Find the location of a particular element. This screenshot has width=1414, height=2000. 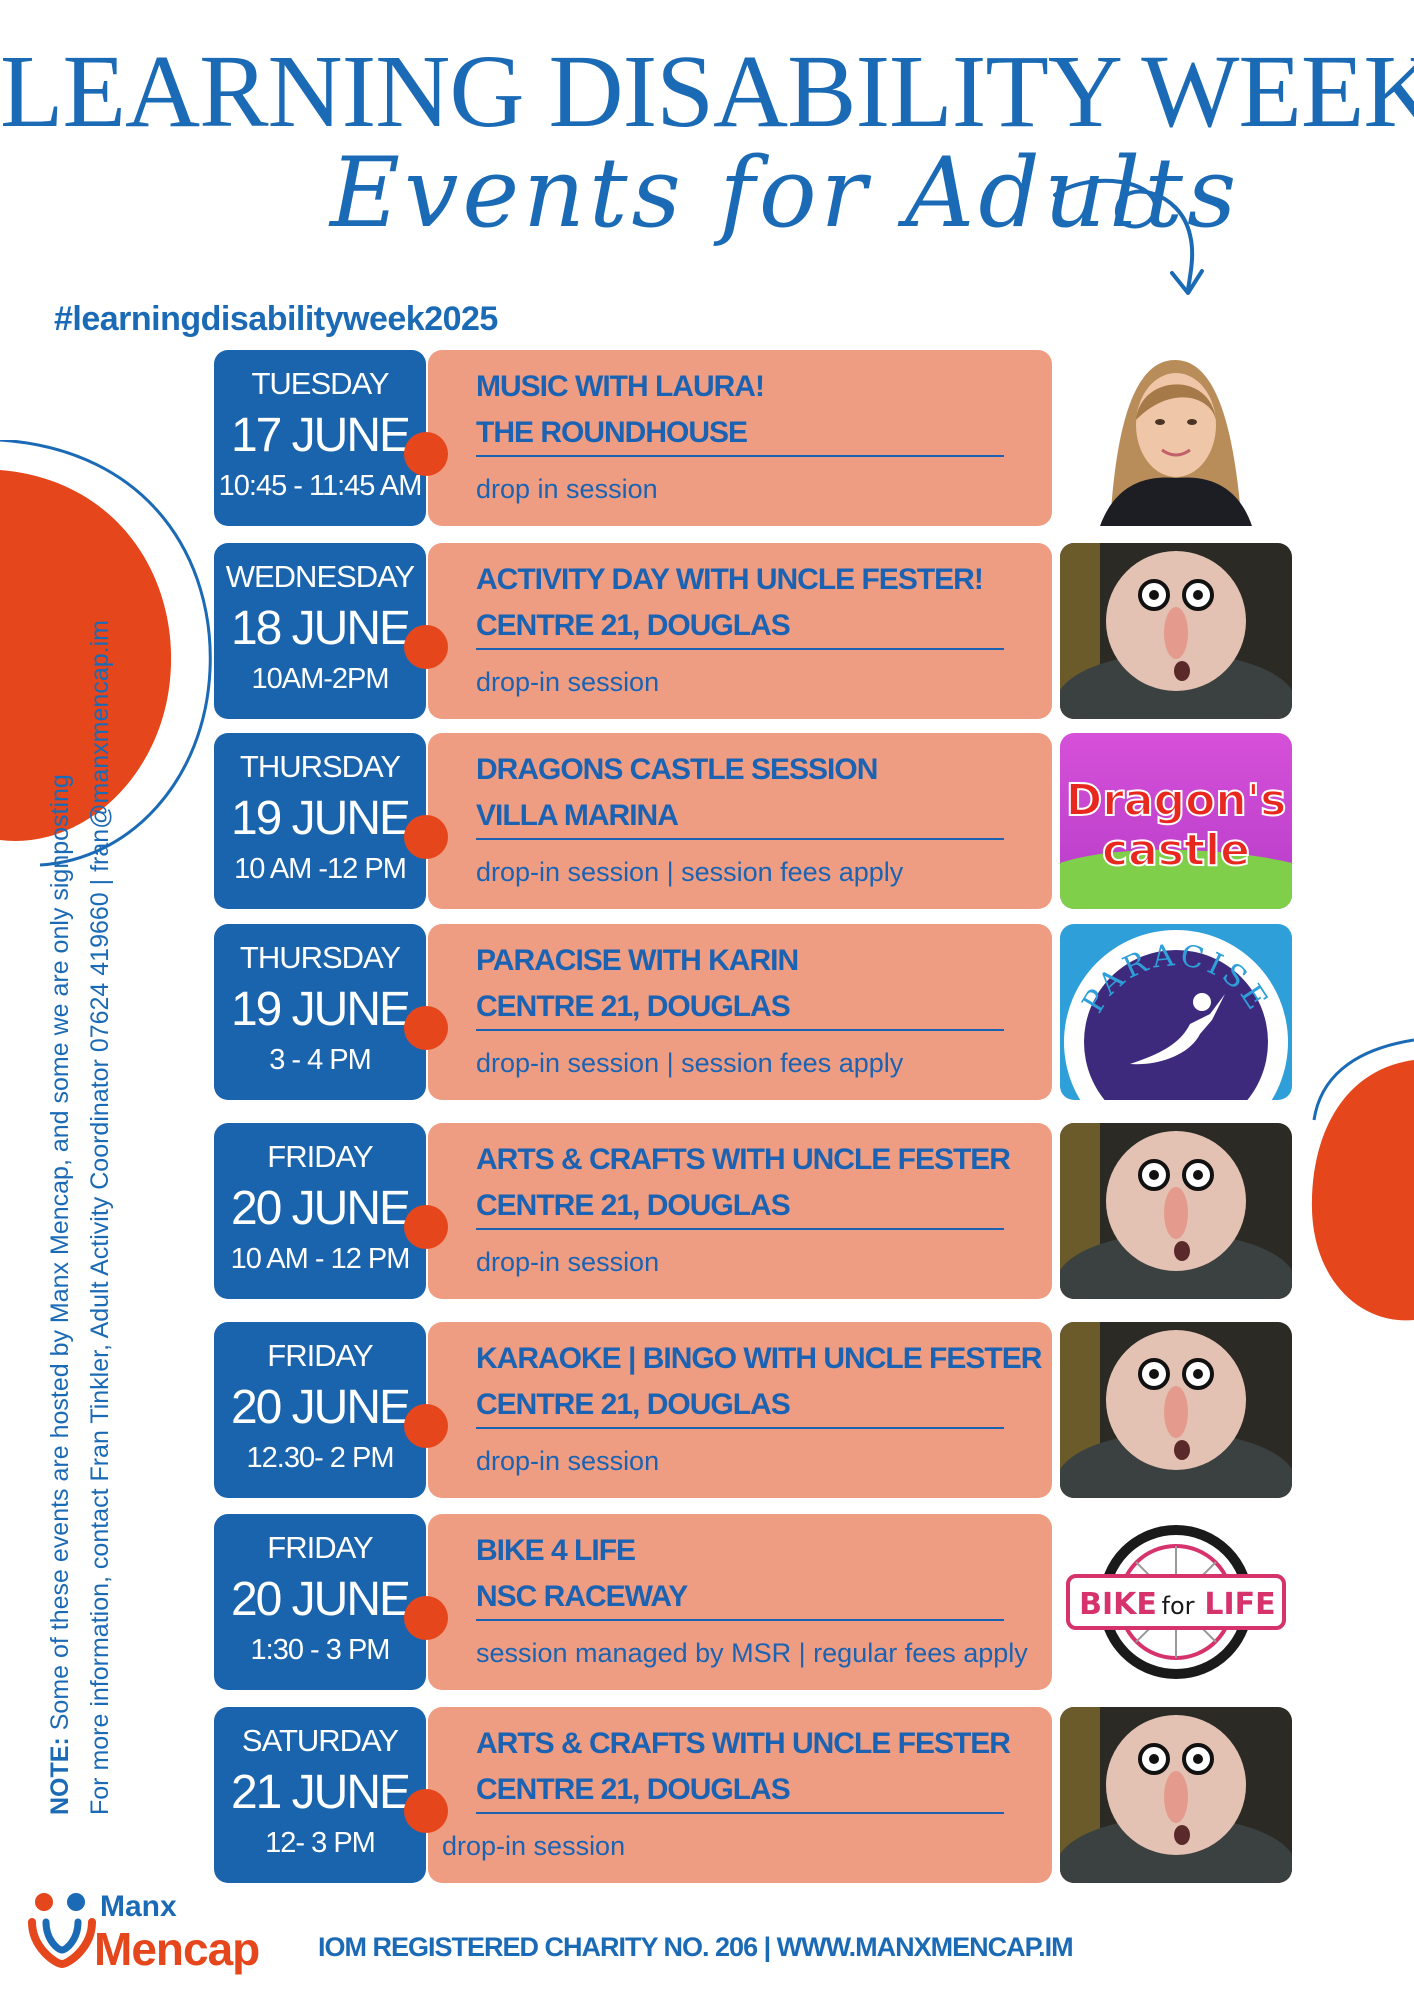

svg-text: Dragon's is located at coordinates (1176, 800).